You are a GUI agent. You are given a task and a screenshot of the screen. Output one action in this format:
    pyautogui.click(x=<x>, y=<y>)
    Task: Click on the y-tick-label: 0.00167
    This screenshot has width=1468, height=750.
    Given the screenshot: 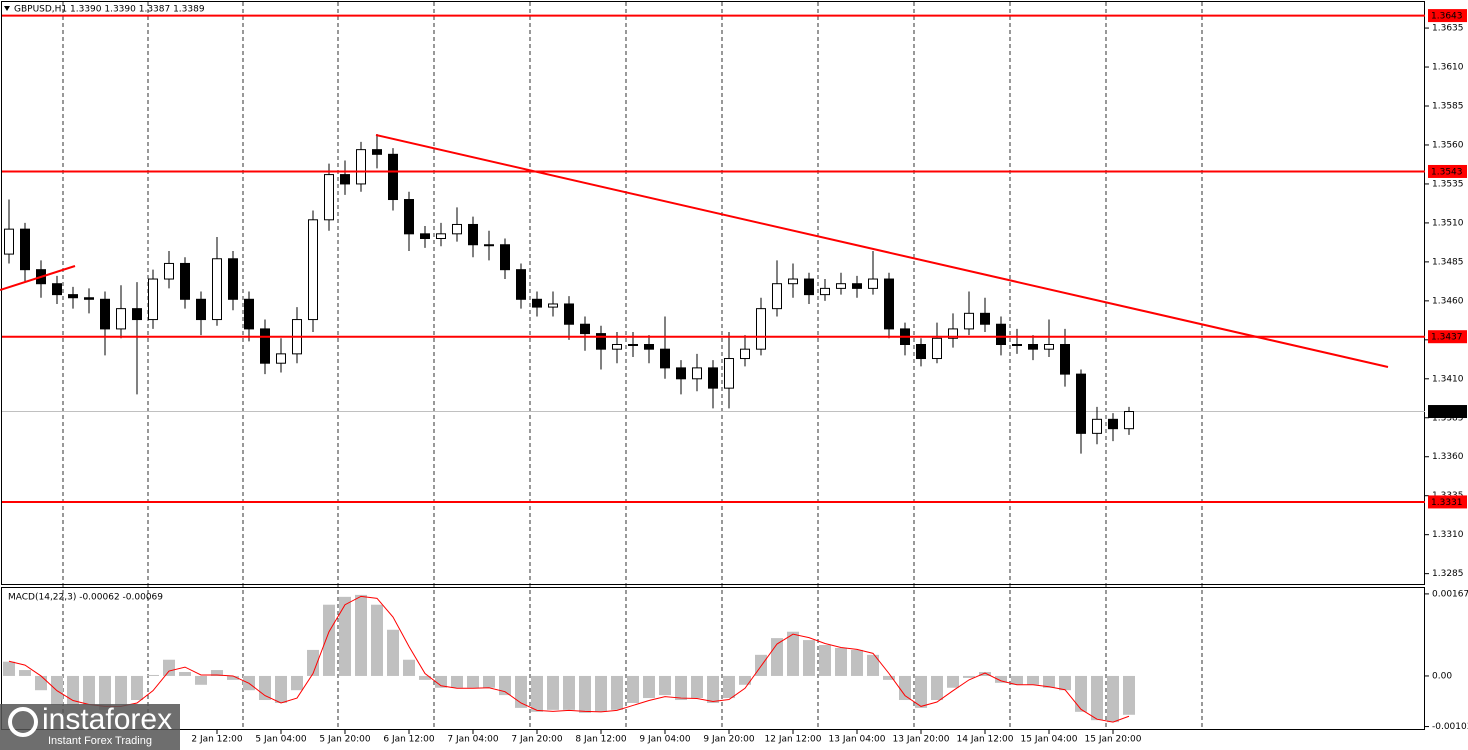 What is the action you would take?
    pyautogui.click(x=1450, y=594)
    